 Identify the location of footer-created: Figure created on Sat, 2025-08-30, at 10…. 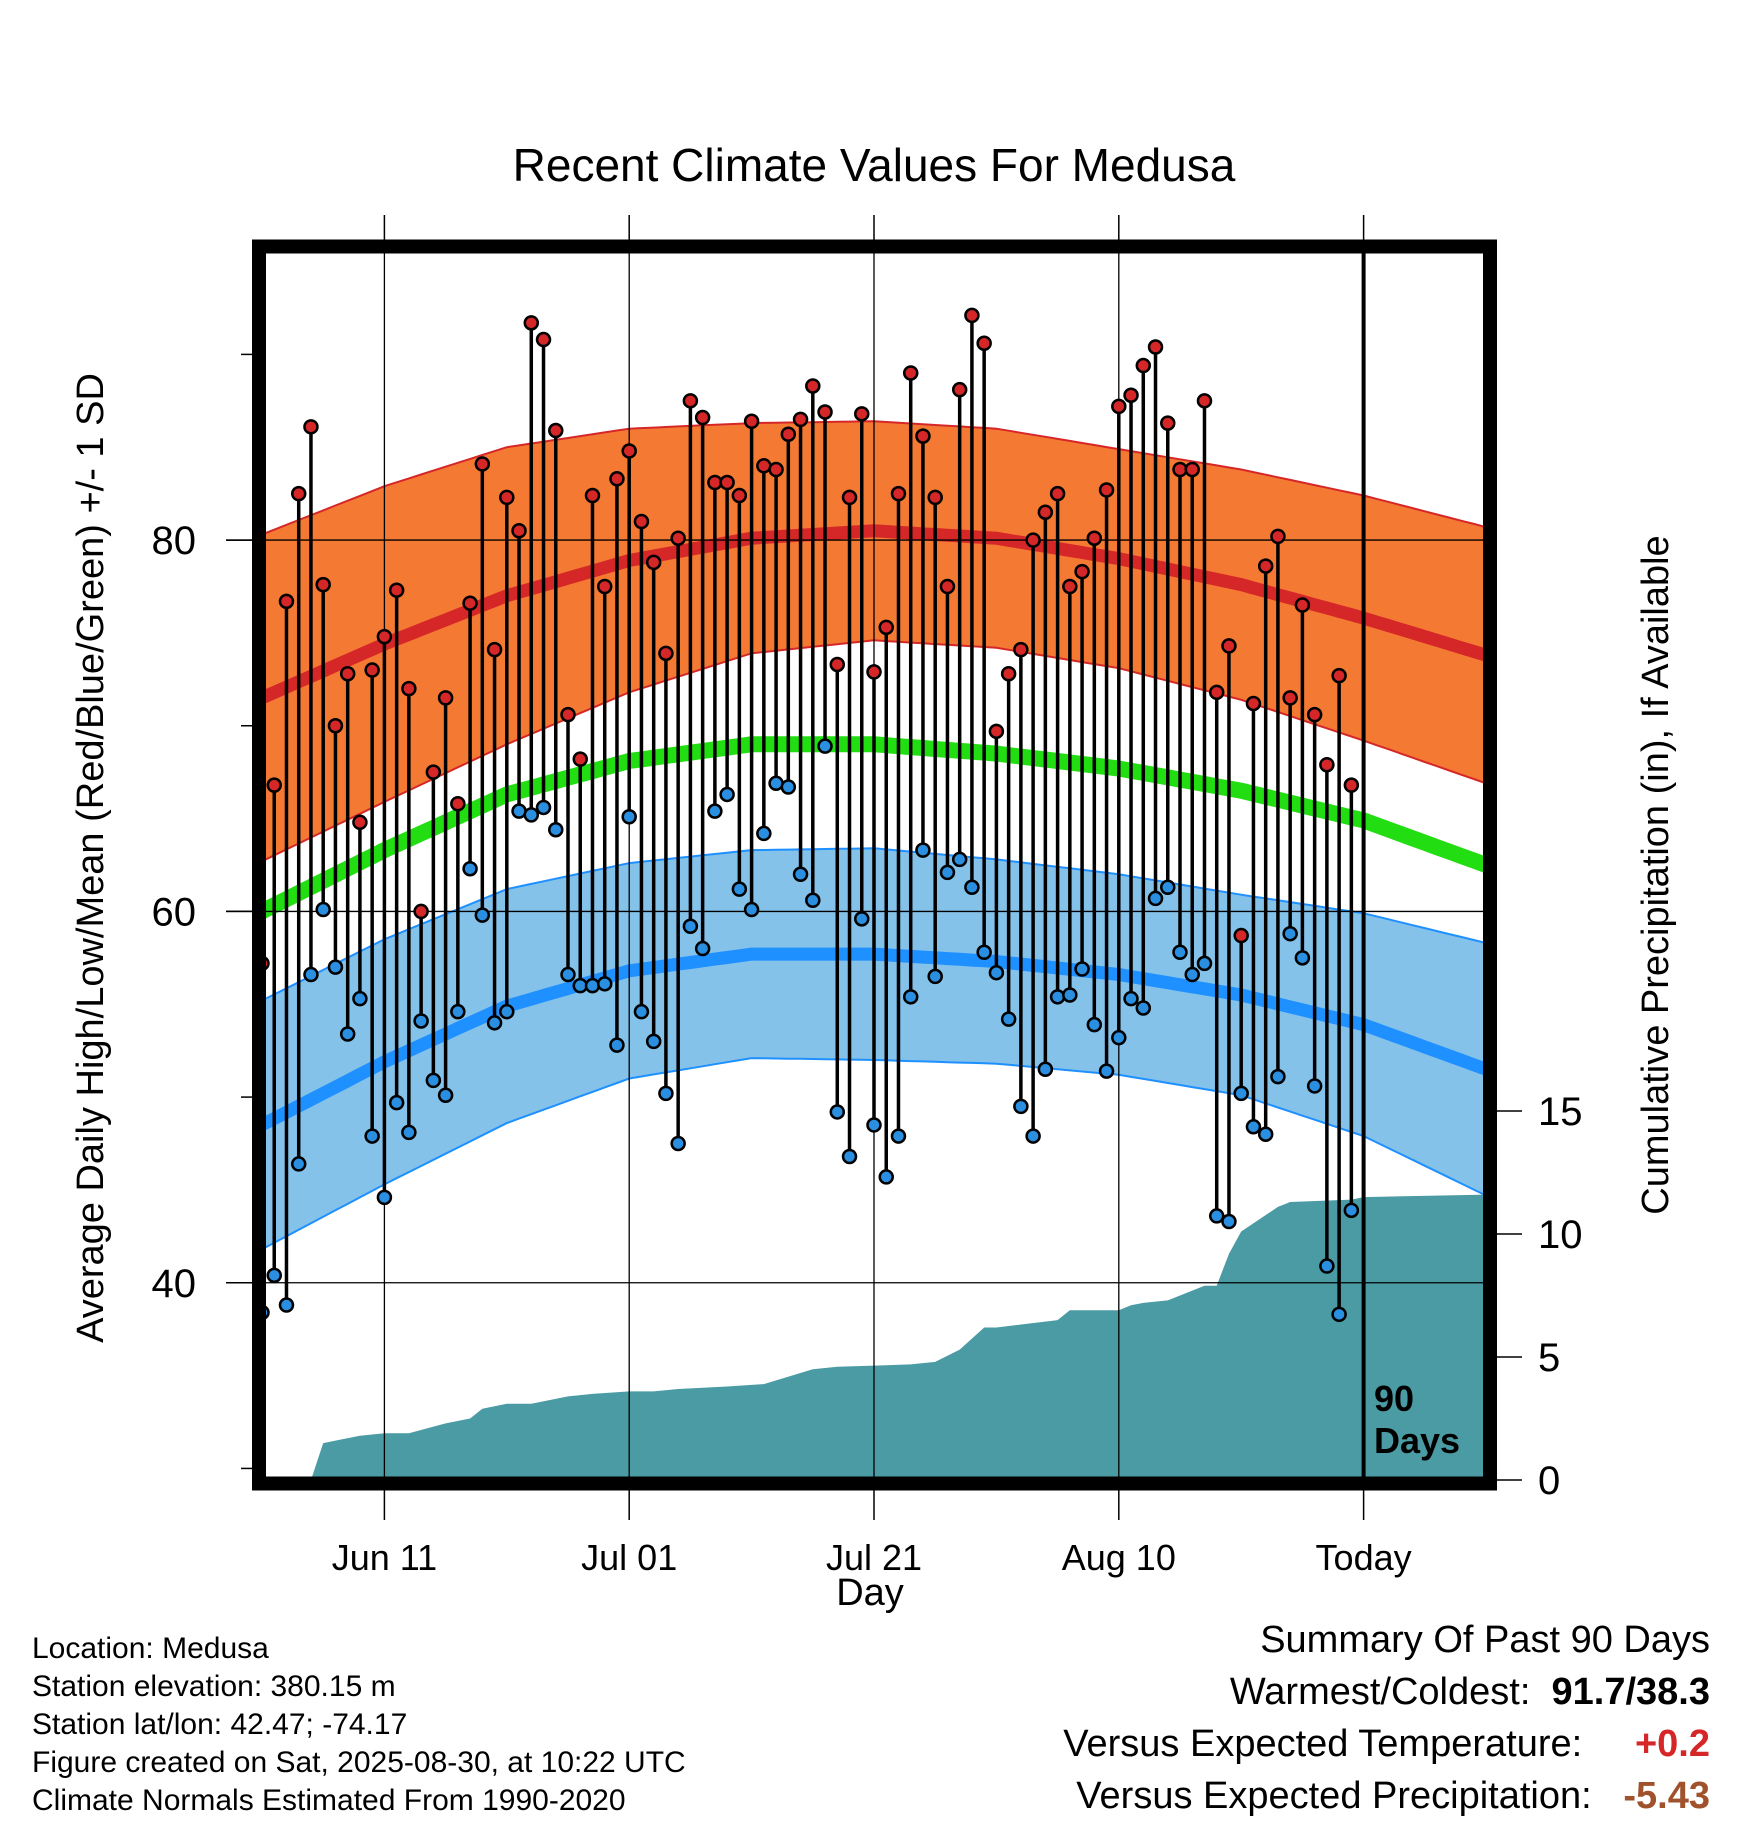
(359, 1762).